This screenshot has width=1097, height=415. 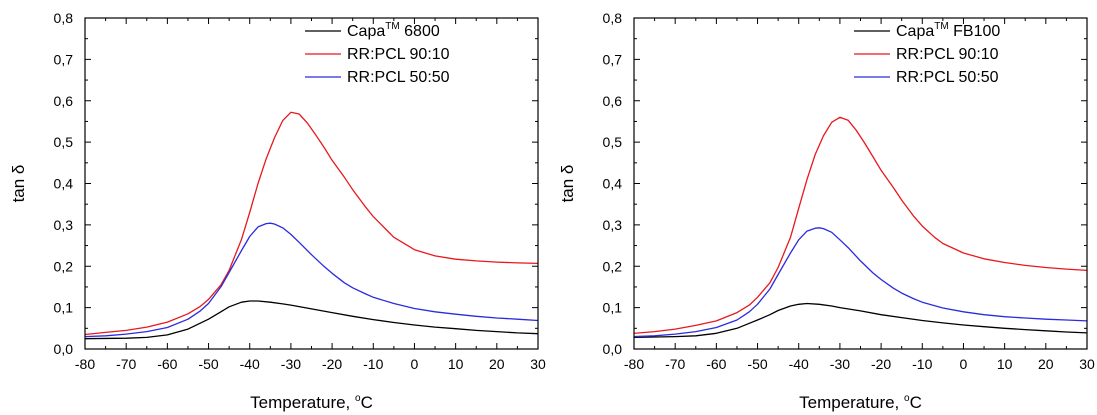 I want to click on legend-label-0: CapaTM FB100, so click(x=948, y=30).